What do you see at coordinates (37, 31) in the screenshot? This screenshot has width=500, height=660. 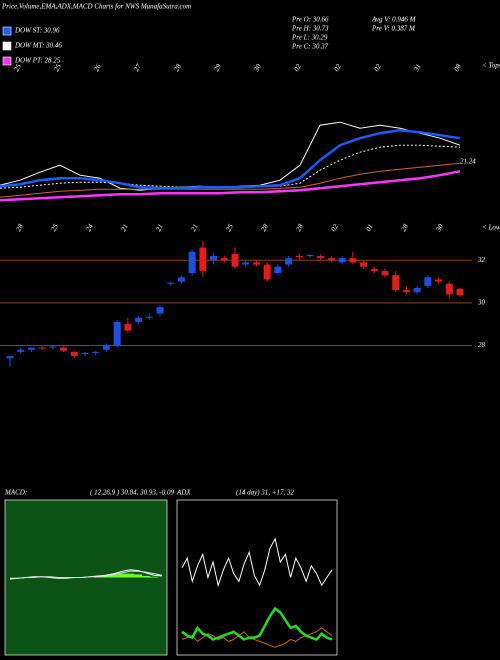 I see `legend-label: DOW ST: 30.96` at bounding box center [37, 31].